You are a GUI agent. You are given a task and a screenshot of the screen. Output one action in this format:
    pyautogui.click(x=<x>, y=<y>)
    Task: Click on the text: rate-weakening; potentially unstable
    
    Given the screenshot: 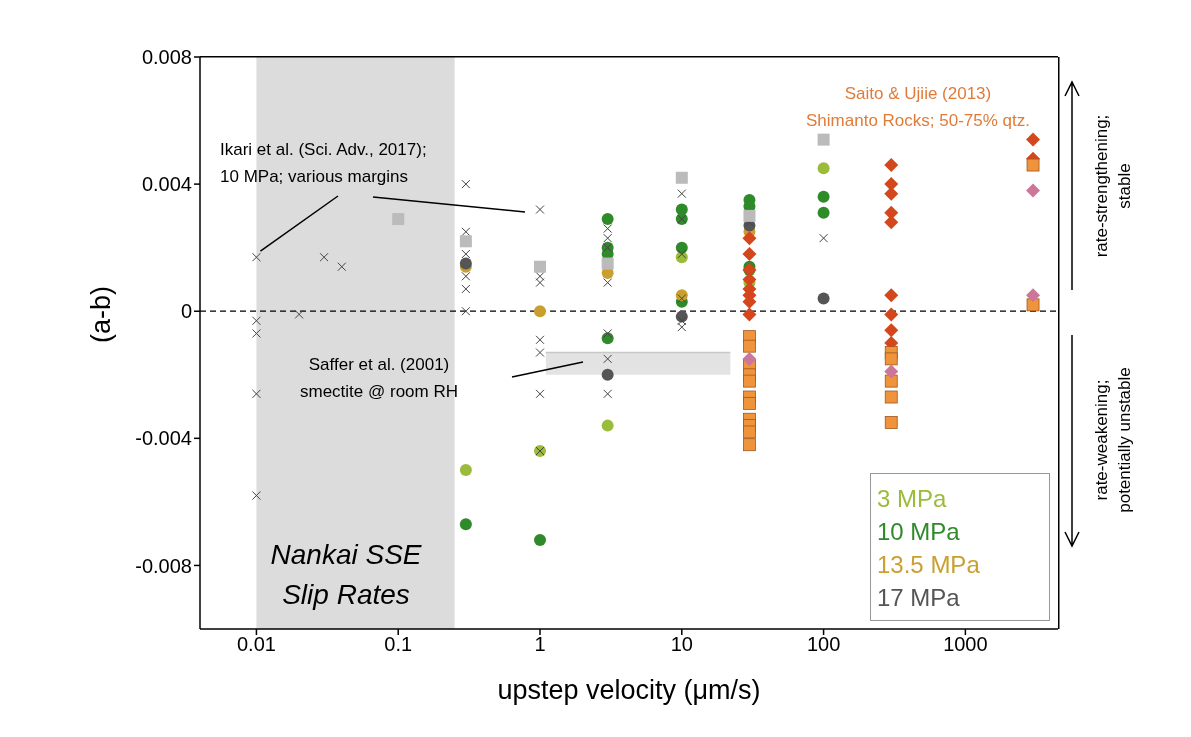 What is the action you would take?
    pyautogui.click(x=1113, y=440)
    